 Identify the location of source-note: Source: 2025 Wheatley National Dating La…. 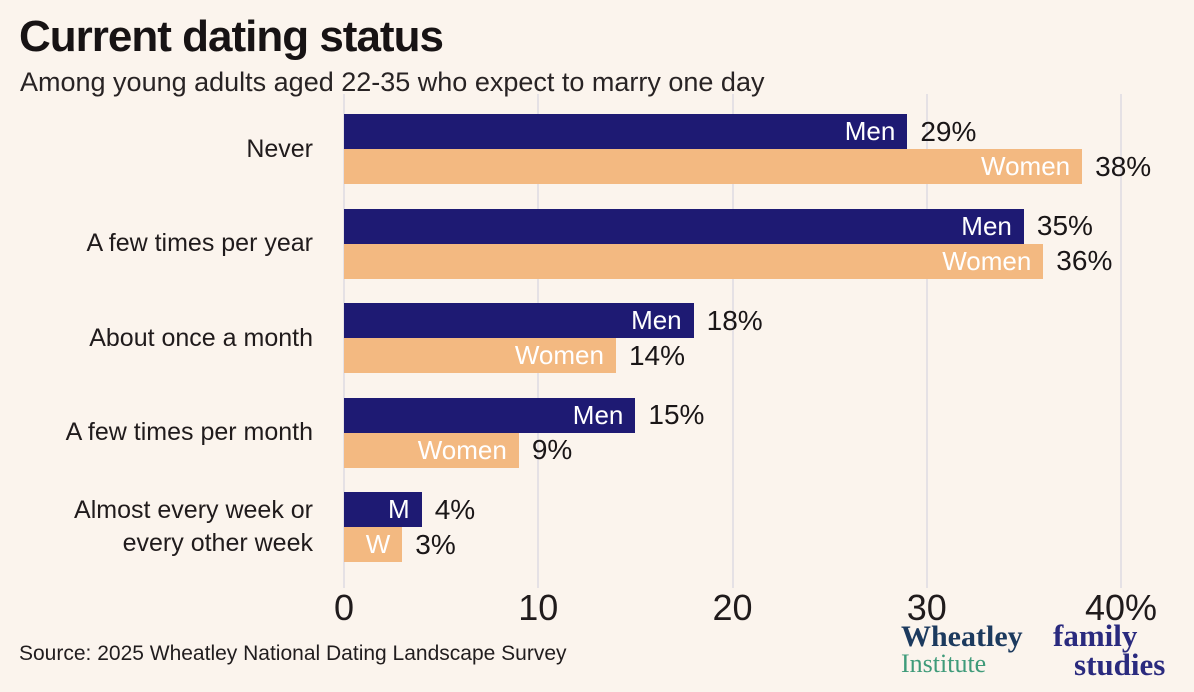
(293, 653).